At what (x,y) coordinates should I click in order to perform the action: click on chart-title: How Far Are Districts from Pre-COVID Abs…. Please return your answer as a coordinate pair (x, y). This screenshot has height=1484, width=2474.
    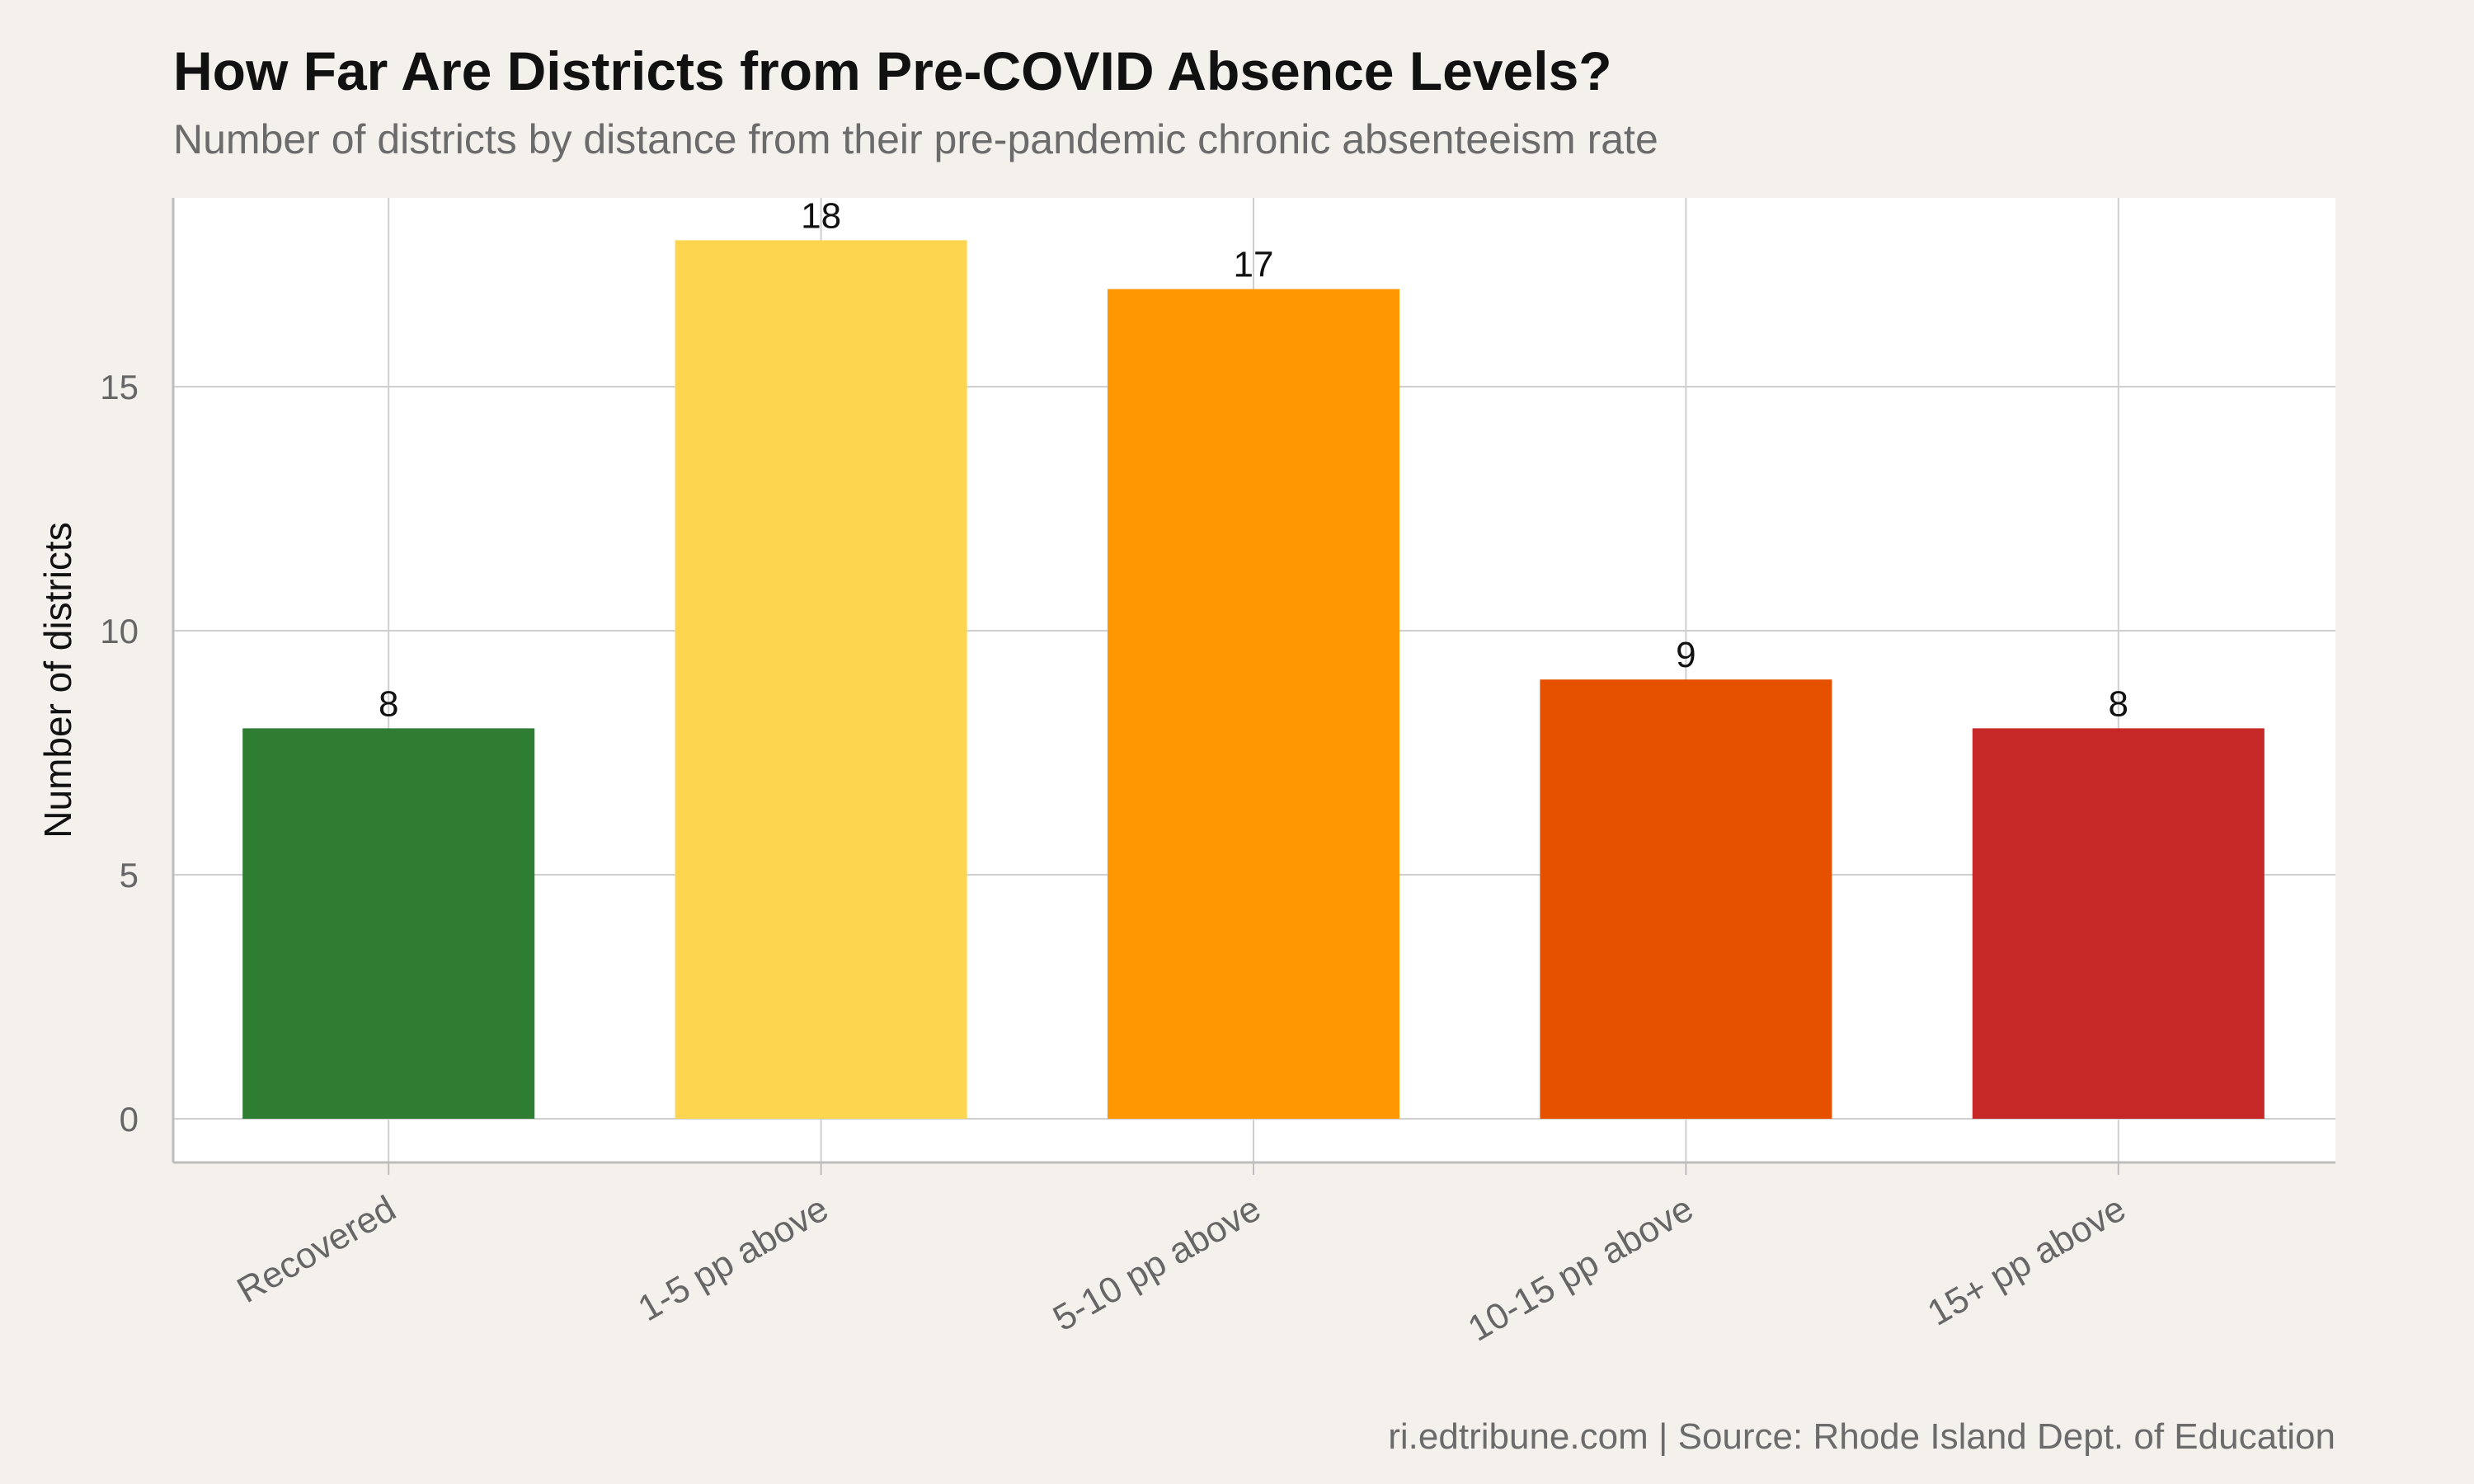
    Looking at the image, I should click on (892, 70).